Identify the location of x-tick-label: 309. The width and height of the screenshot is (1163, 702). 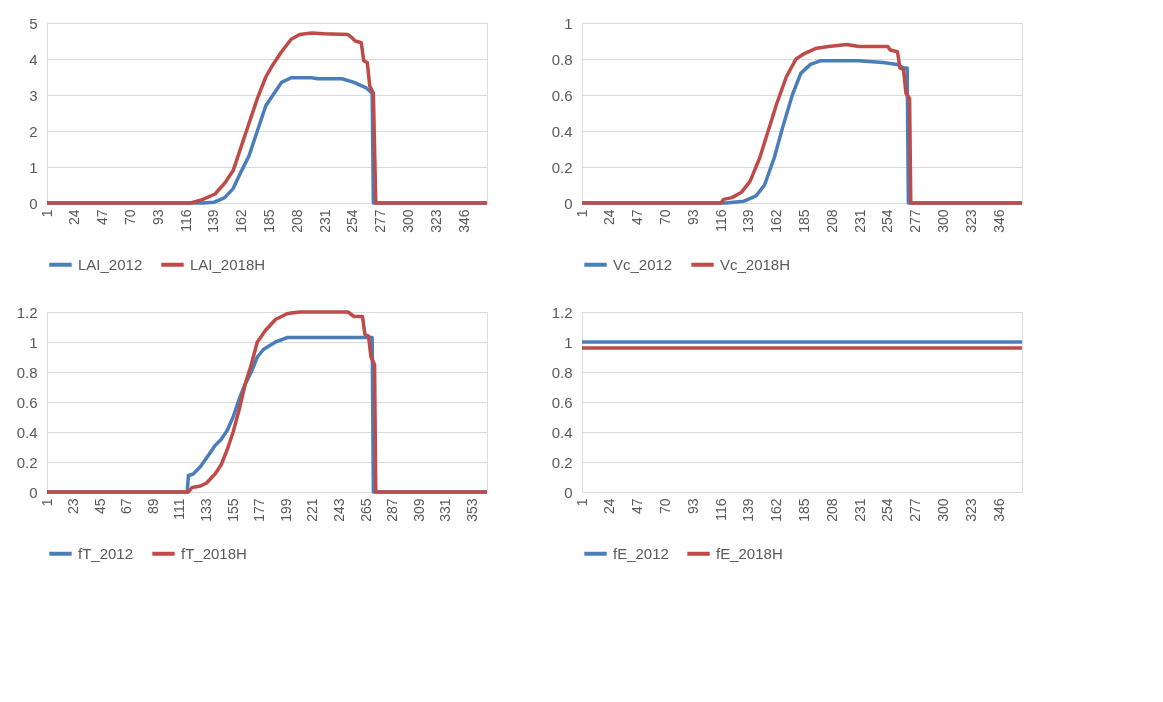
(418, 510).